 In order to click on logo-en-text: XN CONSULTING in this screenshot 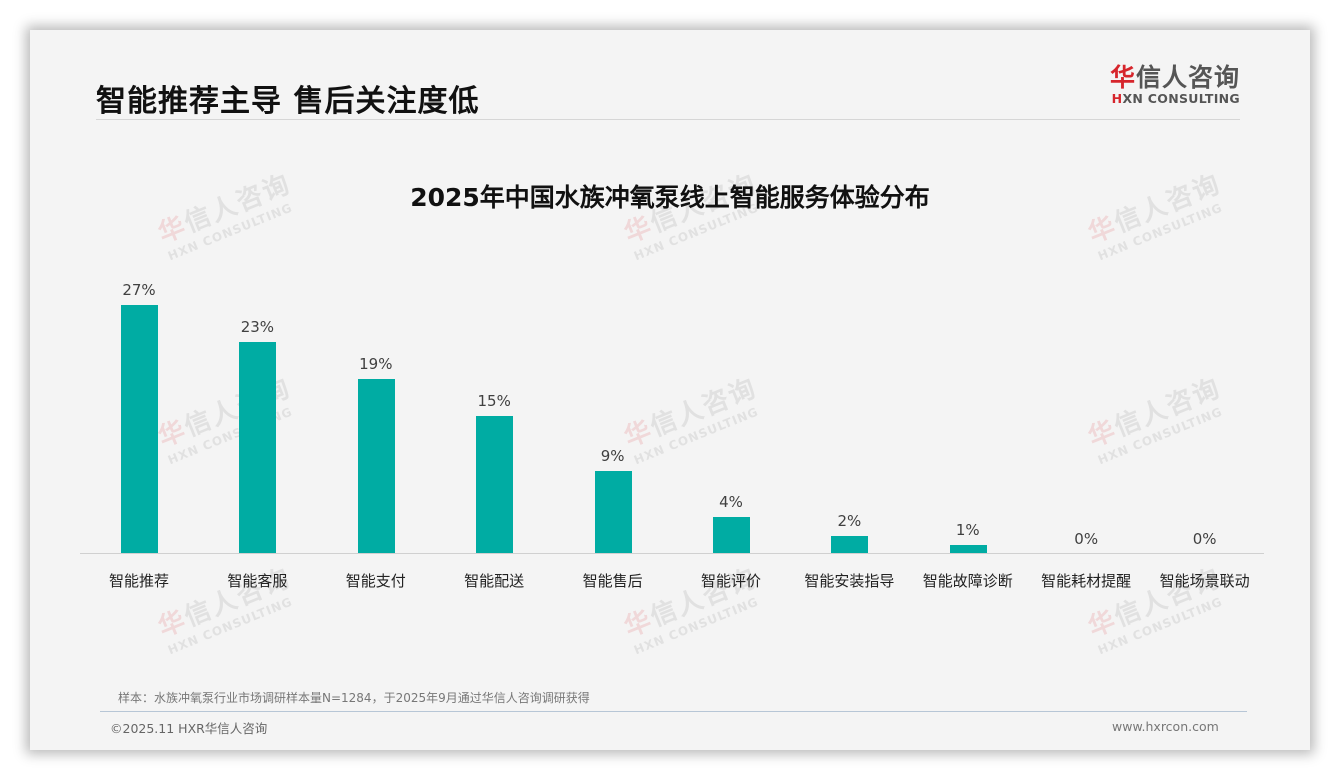, I will do `click(1181, 98)`.